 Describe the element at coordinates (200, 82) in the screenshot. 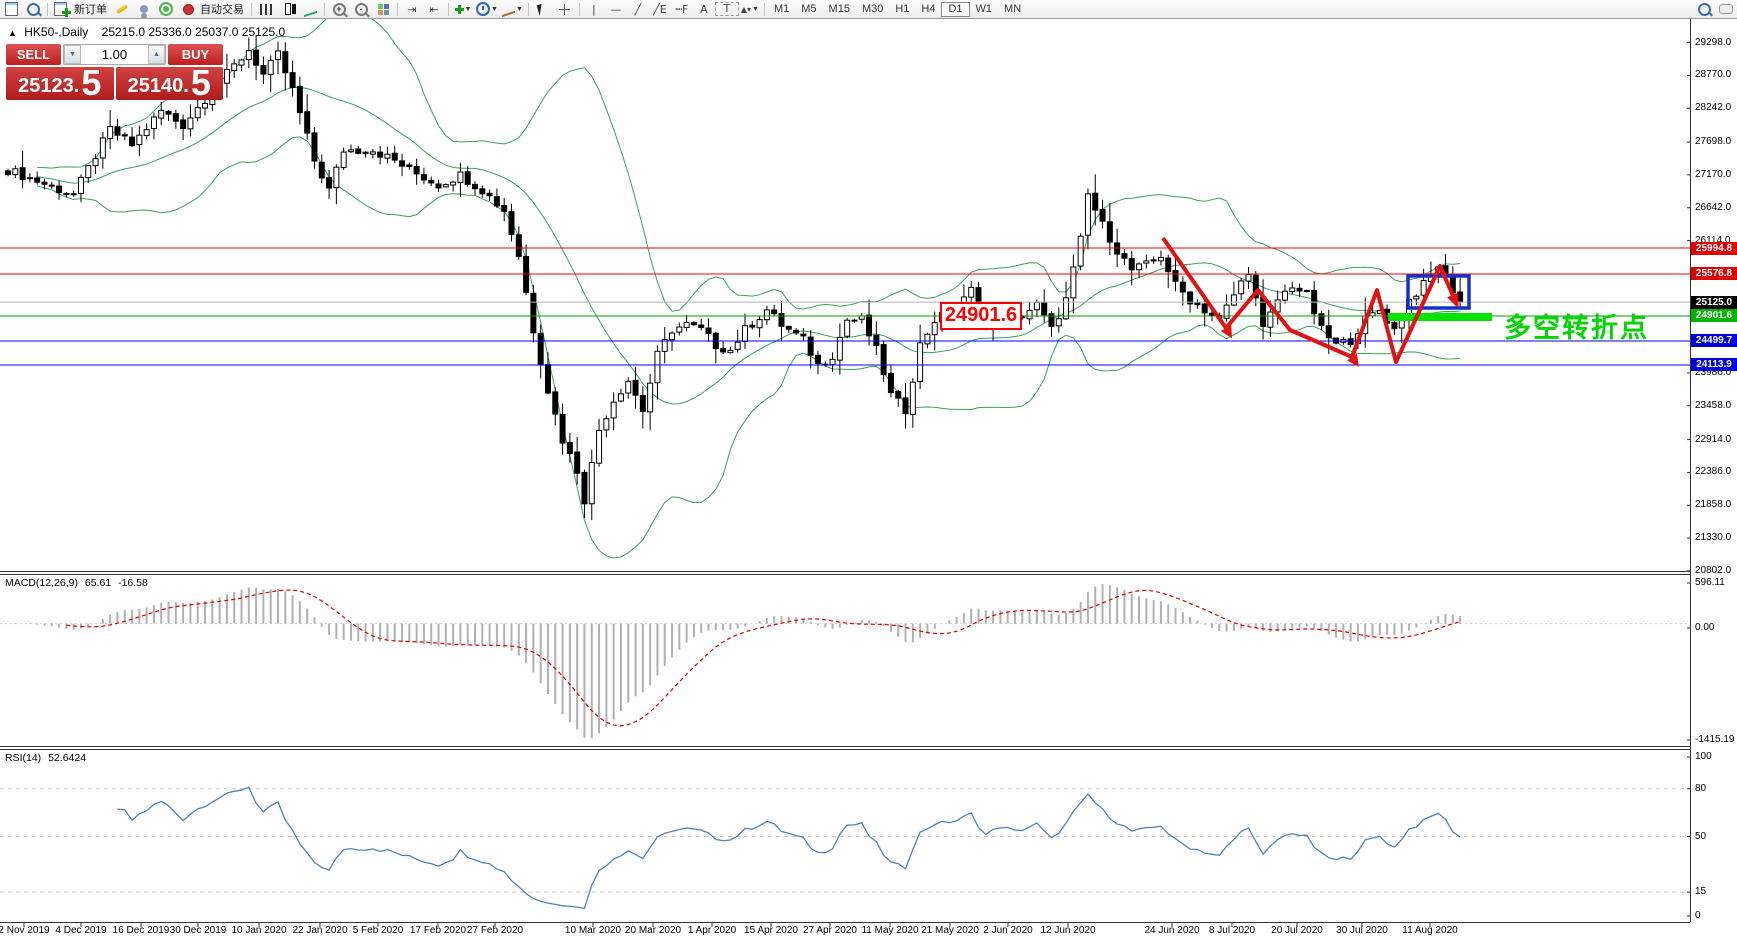

I see `buy-price-pips: 5` at that location.